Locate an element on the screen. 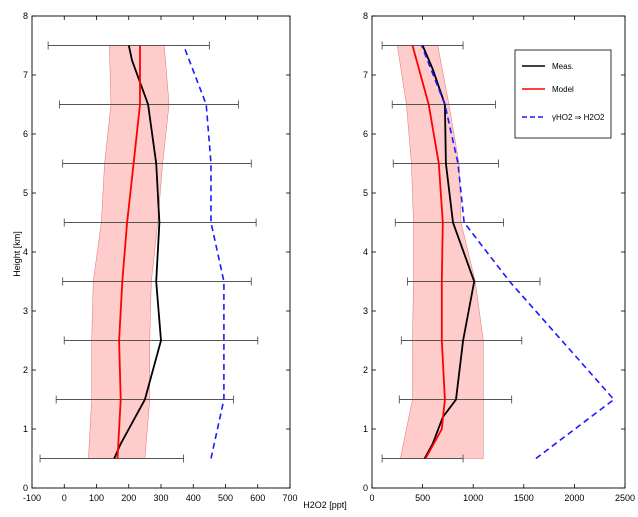 The width and height of the screenshot is (638, 517). legend-label-model: Model is located at coordinates (563, 89).